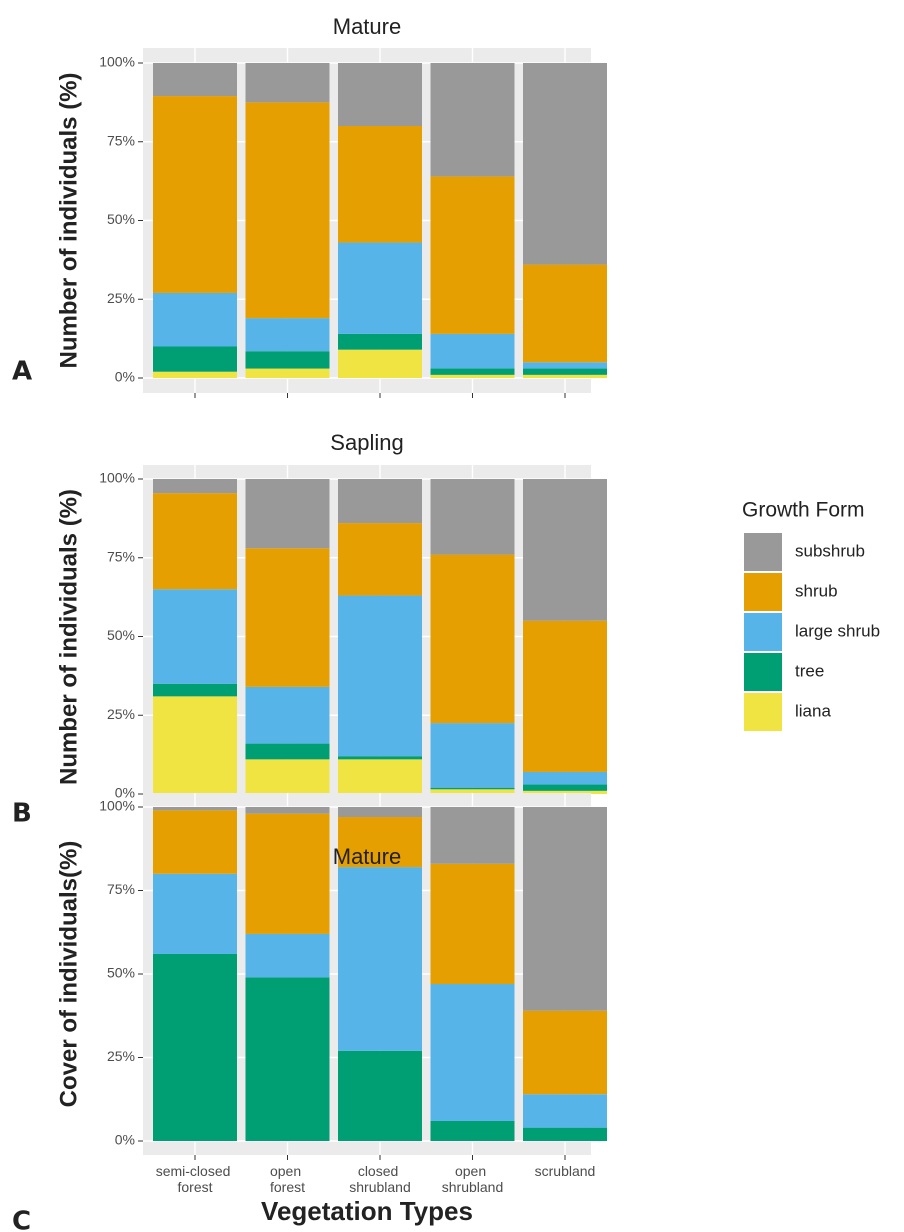 The image size is (904, 1232). I want to click on x-tick-label: open shrubland, so click(473, 1179).